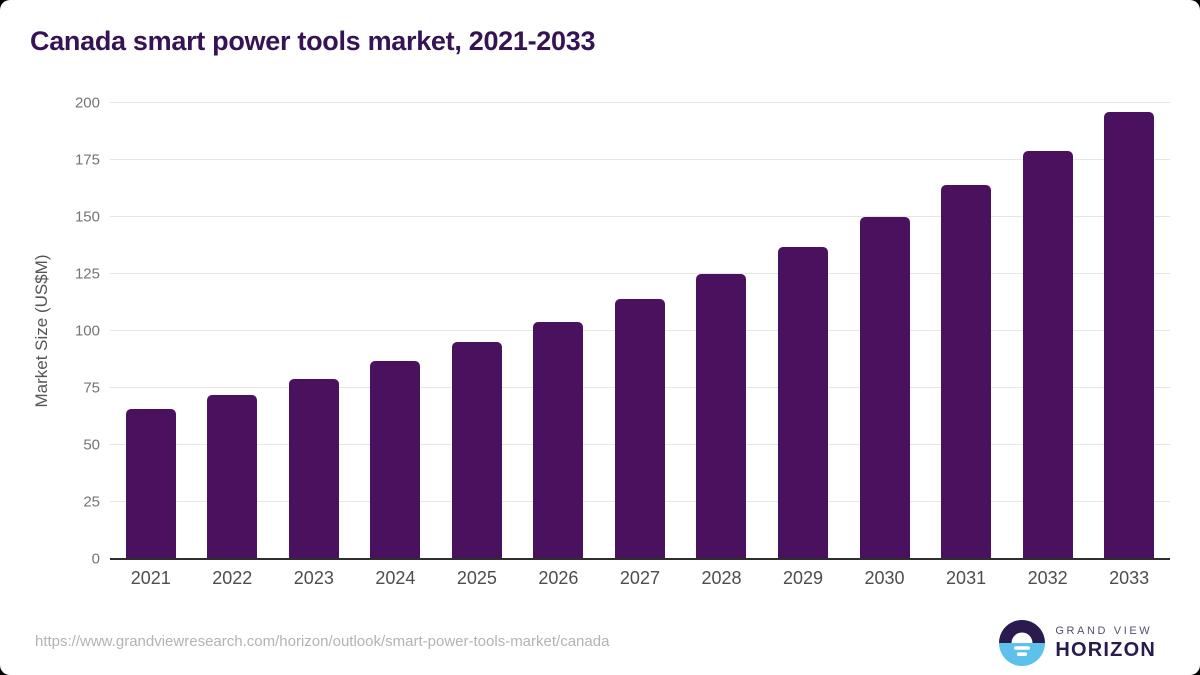 The width and height of the screenshot is (1200, 675). I want to click on logo-wordmark: GRAND VIEW HORIZON, so click(1105, 643).